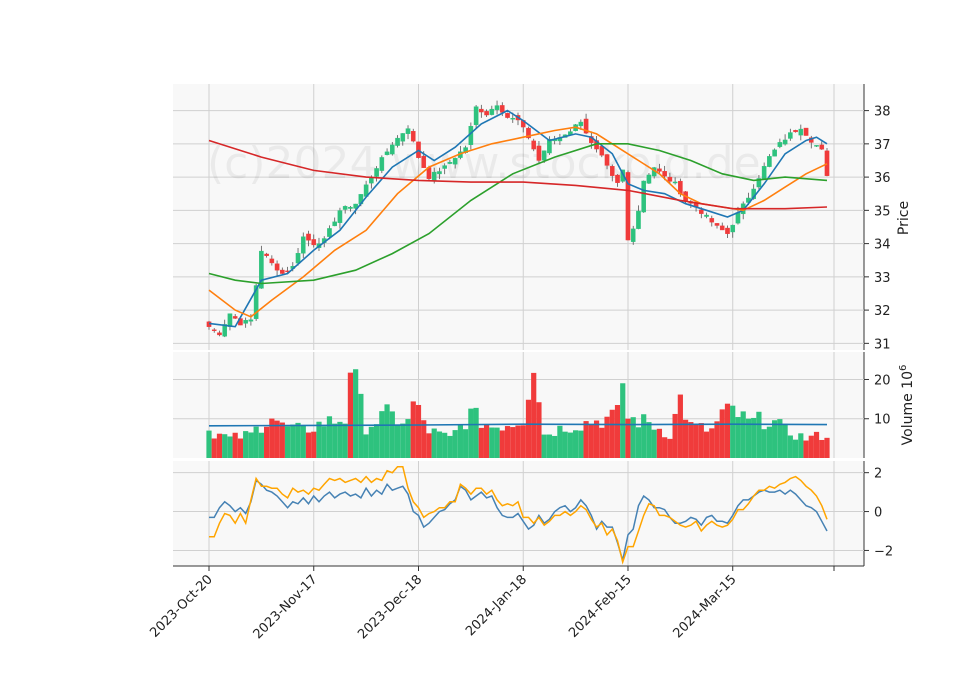  Describe the element at coordinates (882, 420) in the screenshot. I see `y-tick-label: 10` at that location.